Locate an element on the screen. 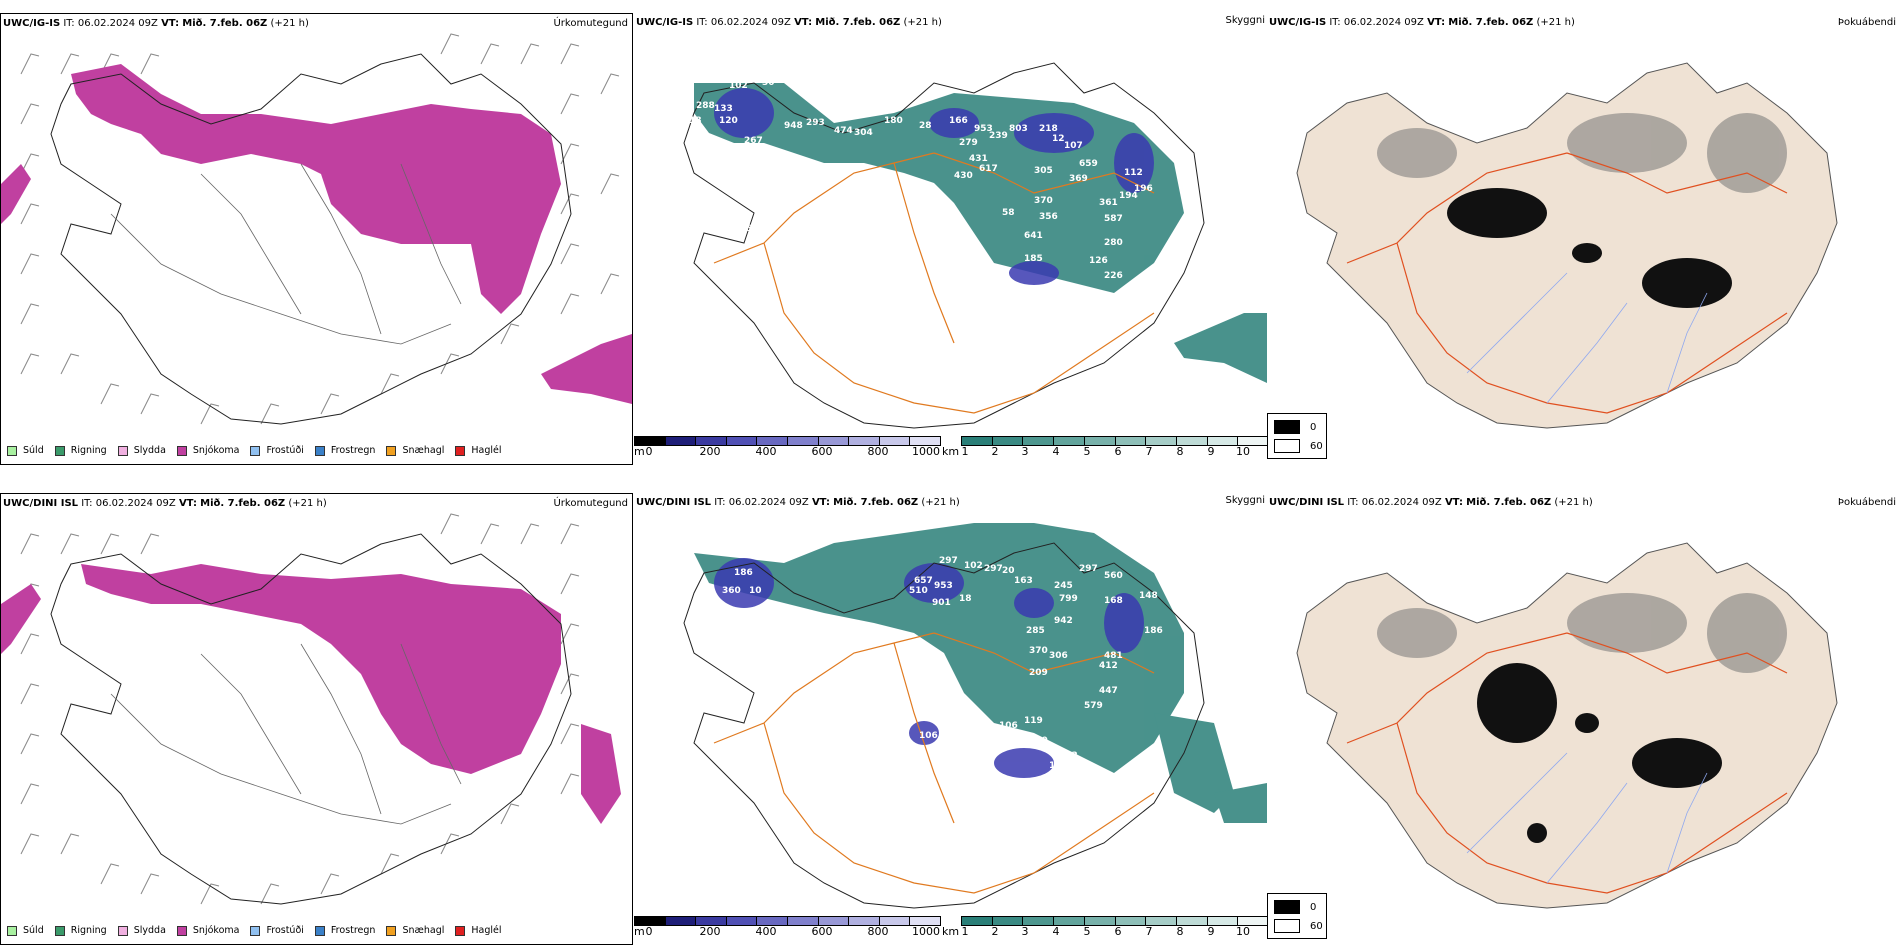 This screenshot has height=950, width=1900. visibility-value-label: 942 is located at coordinates (1063, 621).